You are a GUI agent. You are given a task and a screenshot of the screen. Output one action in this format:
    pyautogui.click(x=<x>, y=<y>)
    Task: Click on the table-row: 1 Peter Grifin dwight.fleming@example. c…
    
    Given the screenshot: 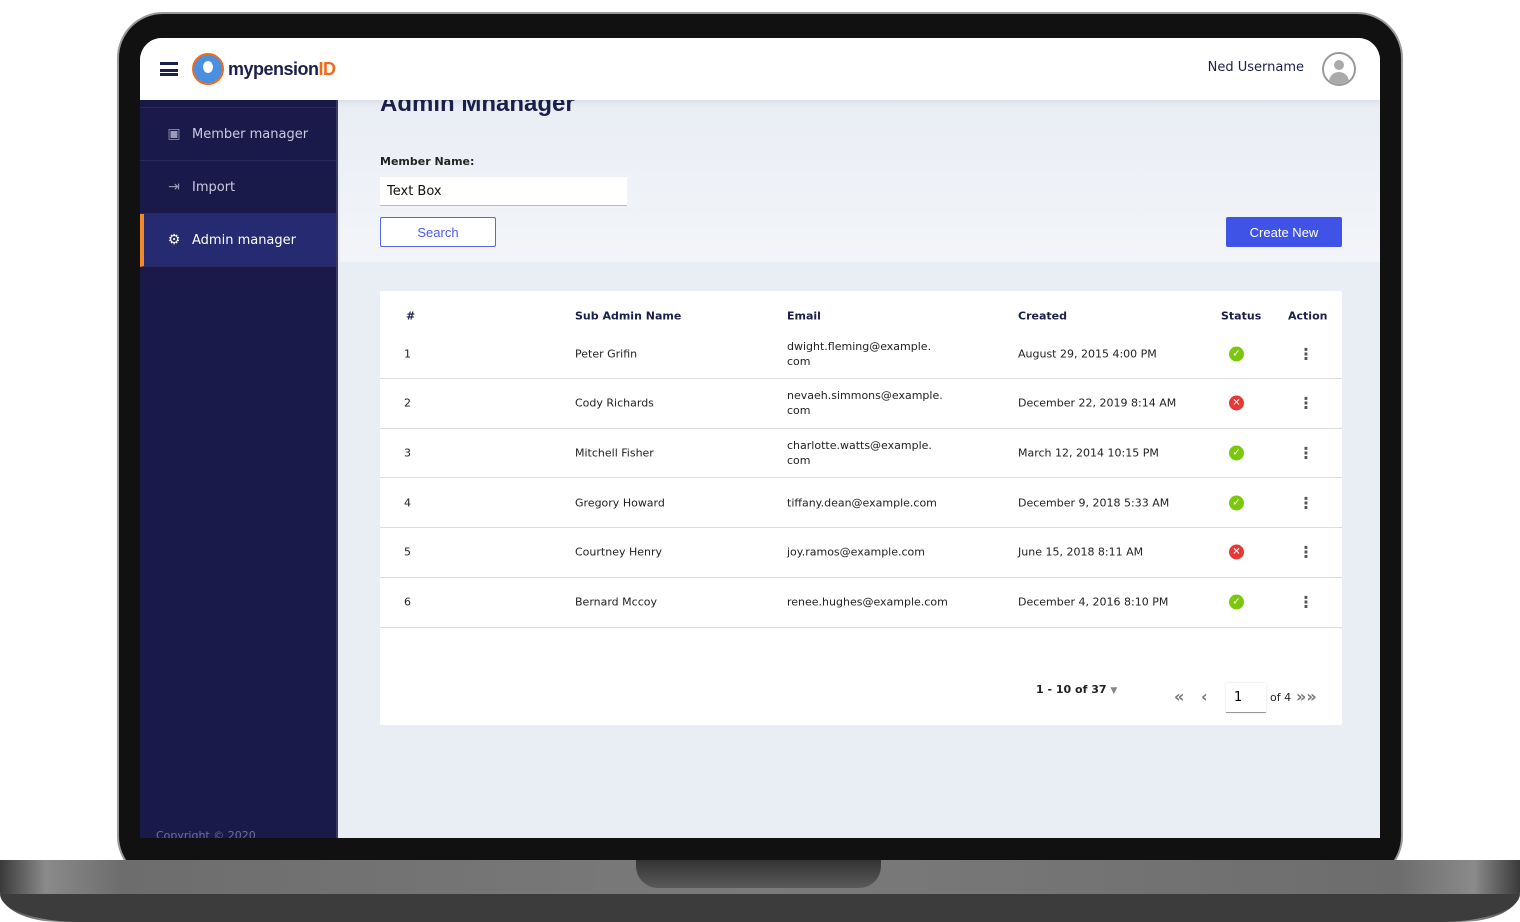 What is the action you would take?
    pyautogui.click(x=861, y=354)
    